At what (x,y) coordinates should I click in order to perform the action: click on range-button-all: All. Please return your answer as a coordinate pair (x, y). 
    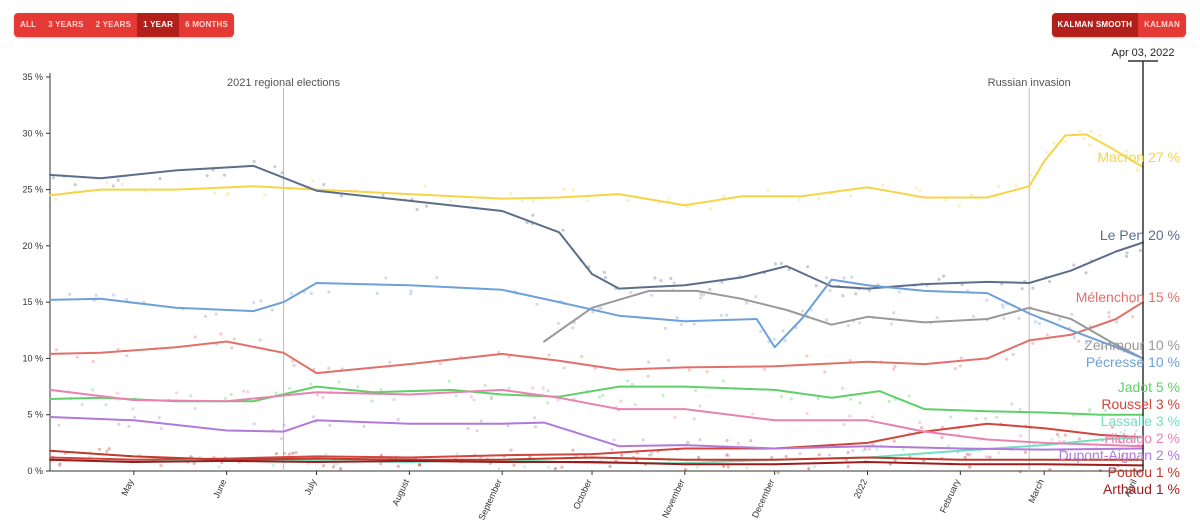
    Looking at the image, I should click on (28, 25).